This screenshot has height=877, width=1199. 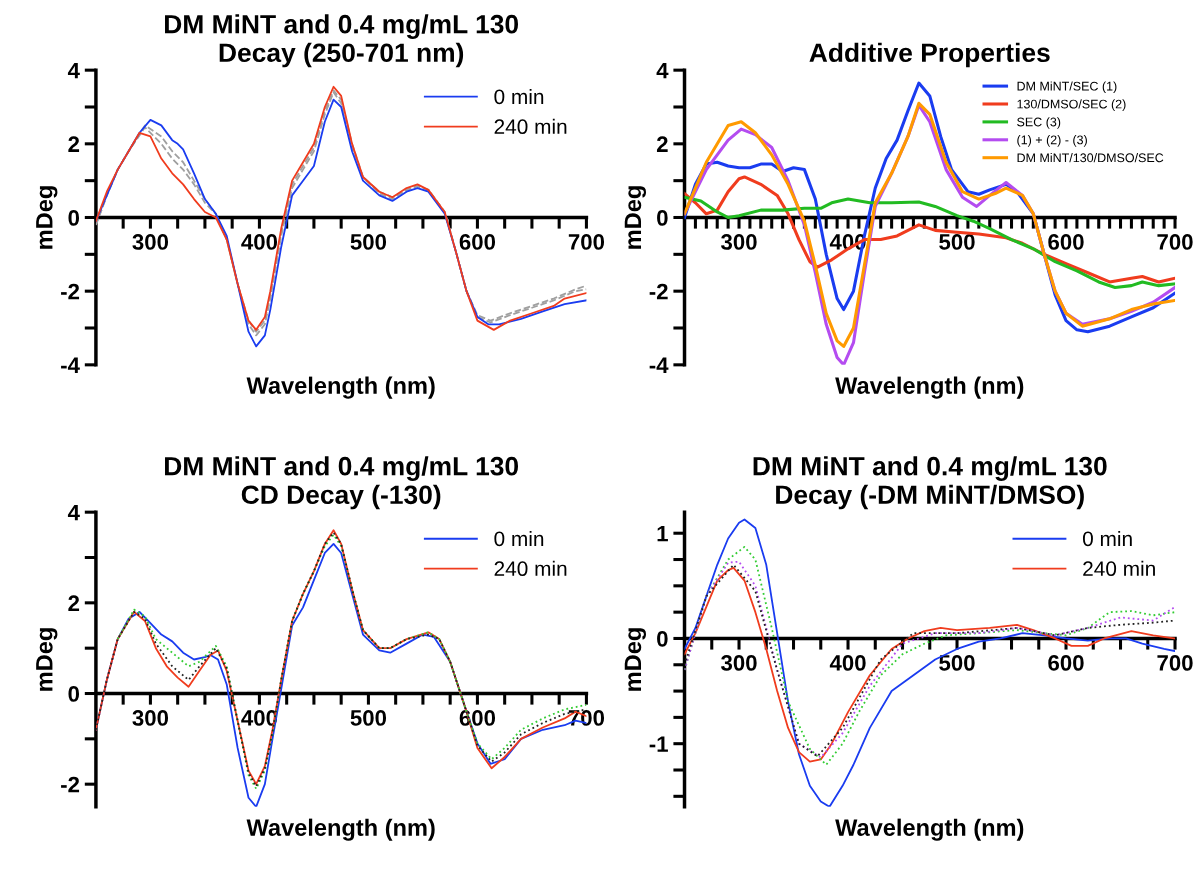 What do you see at coordinates (1067, 87) in the screenshot?
I see `legend-label: DM MiNT/SEC (1)` at bounding box center [1067, 87].